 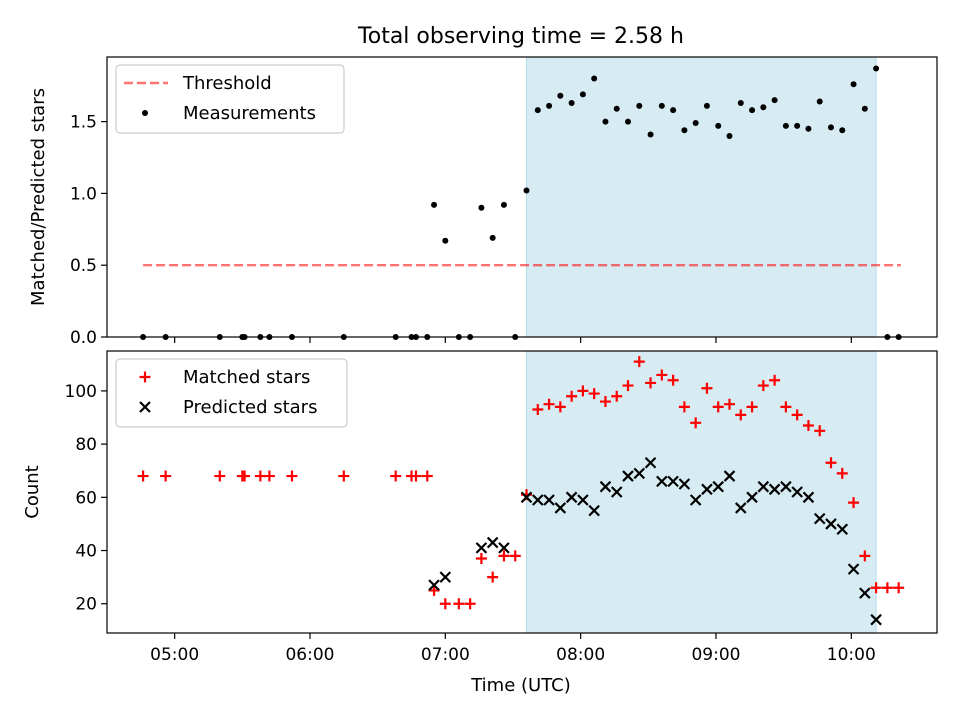 I want to click on y-axis-label: Count, so click(x=32, y=491).